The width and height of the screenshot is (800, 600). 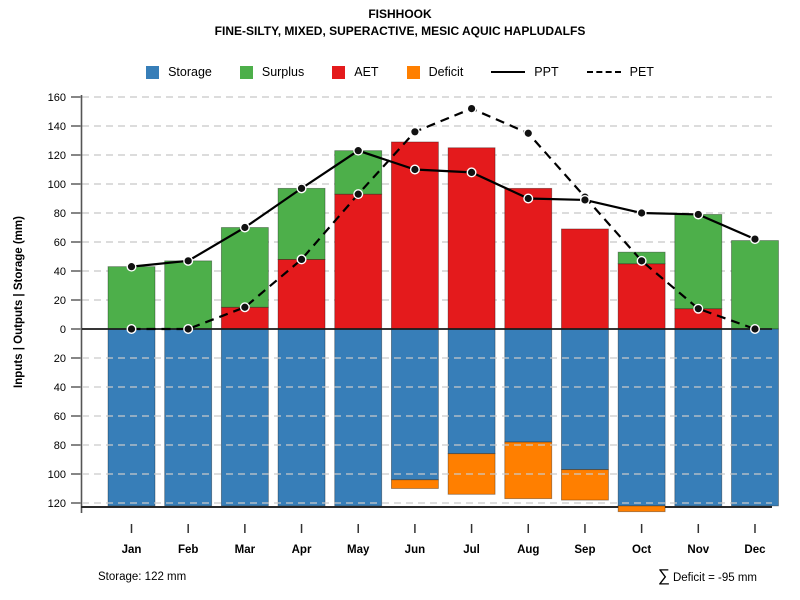 What do you see at coordinates (302, 550) in the screenshot?
I see `svg-text: Apr` at bounding box center [302, 550].